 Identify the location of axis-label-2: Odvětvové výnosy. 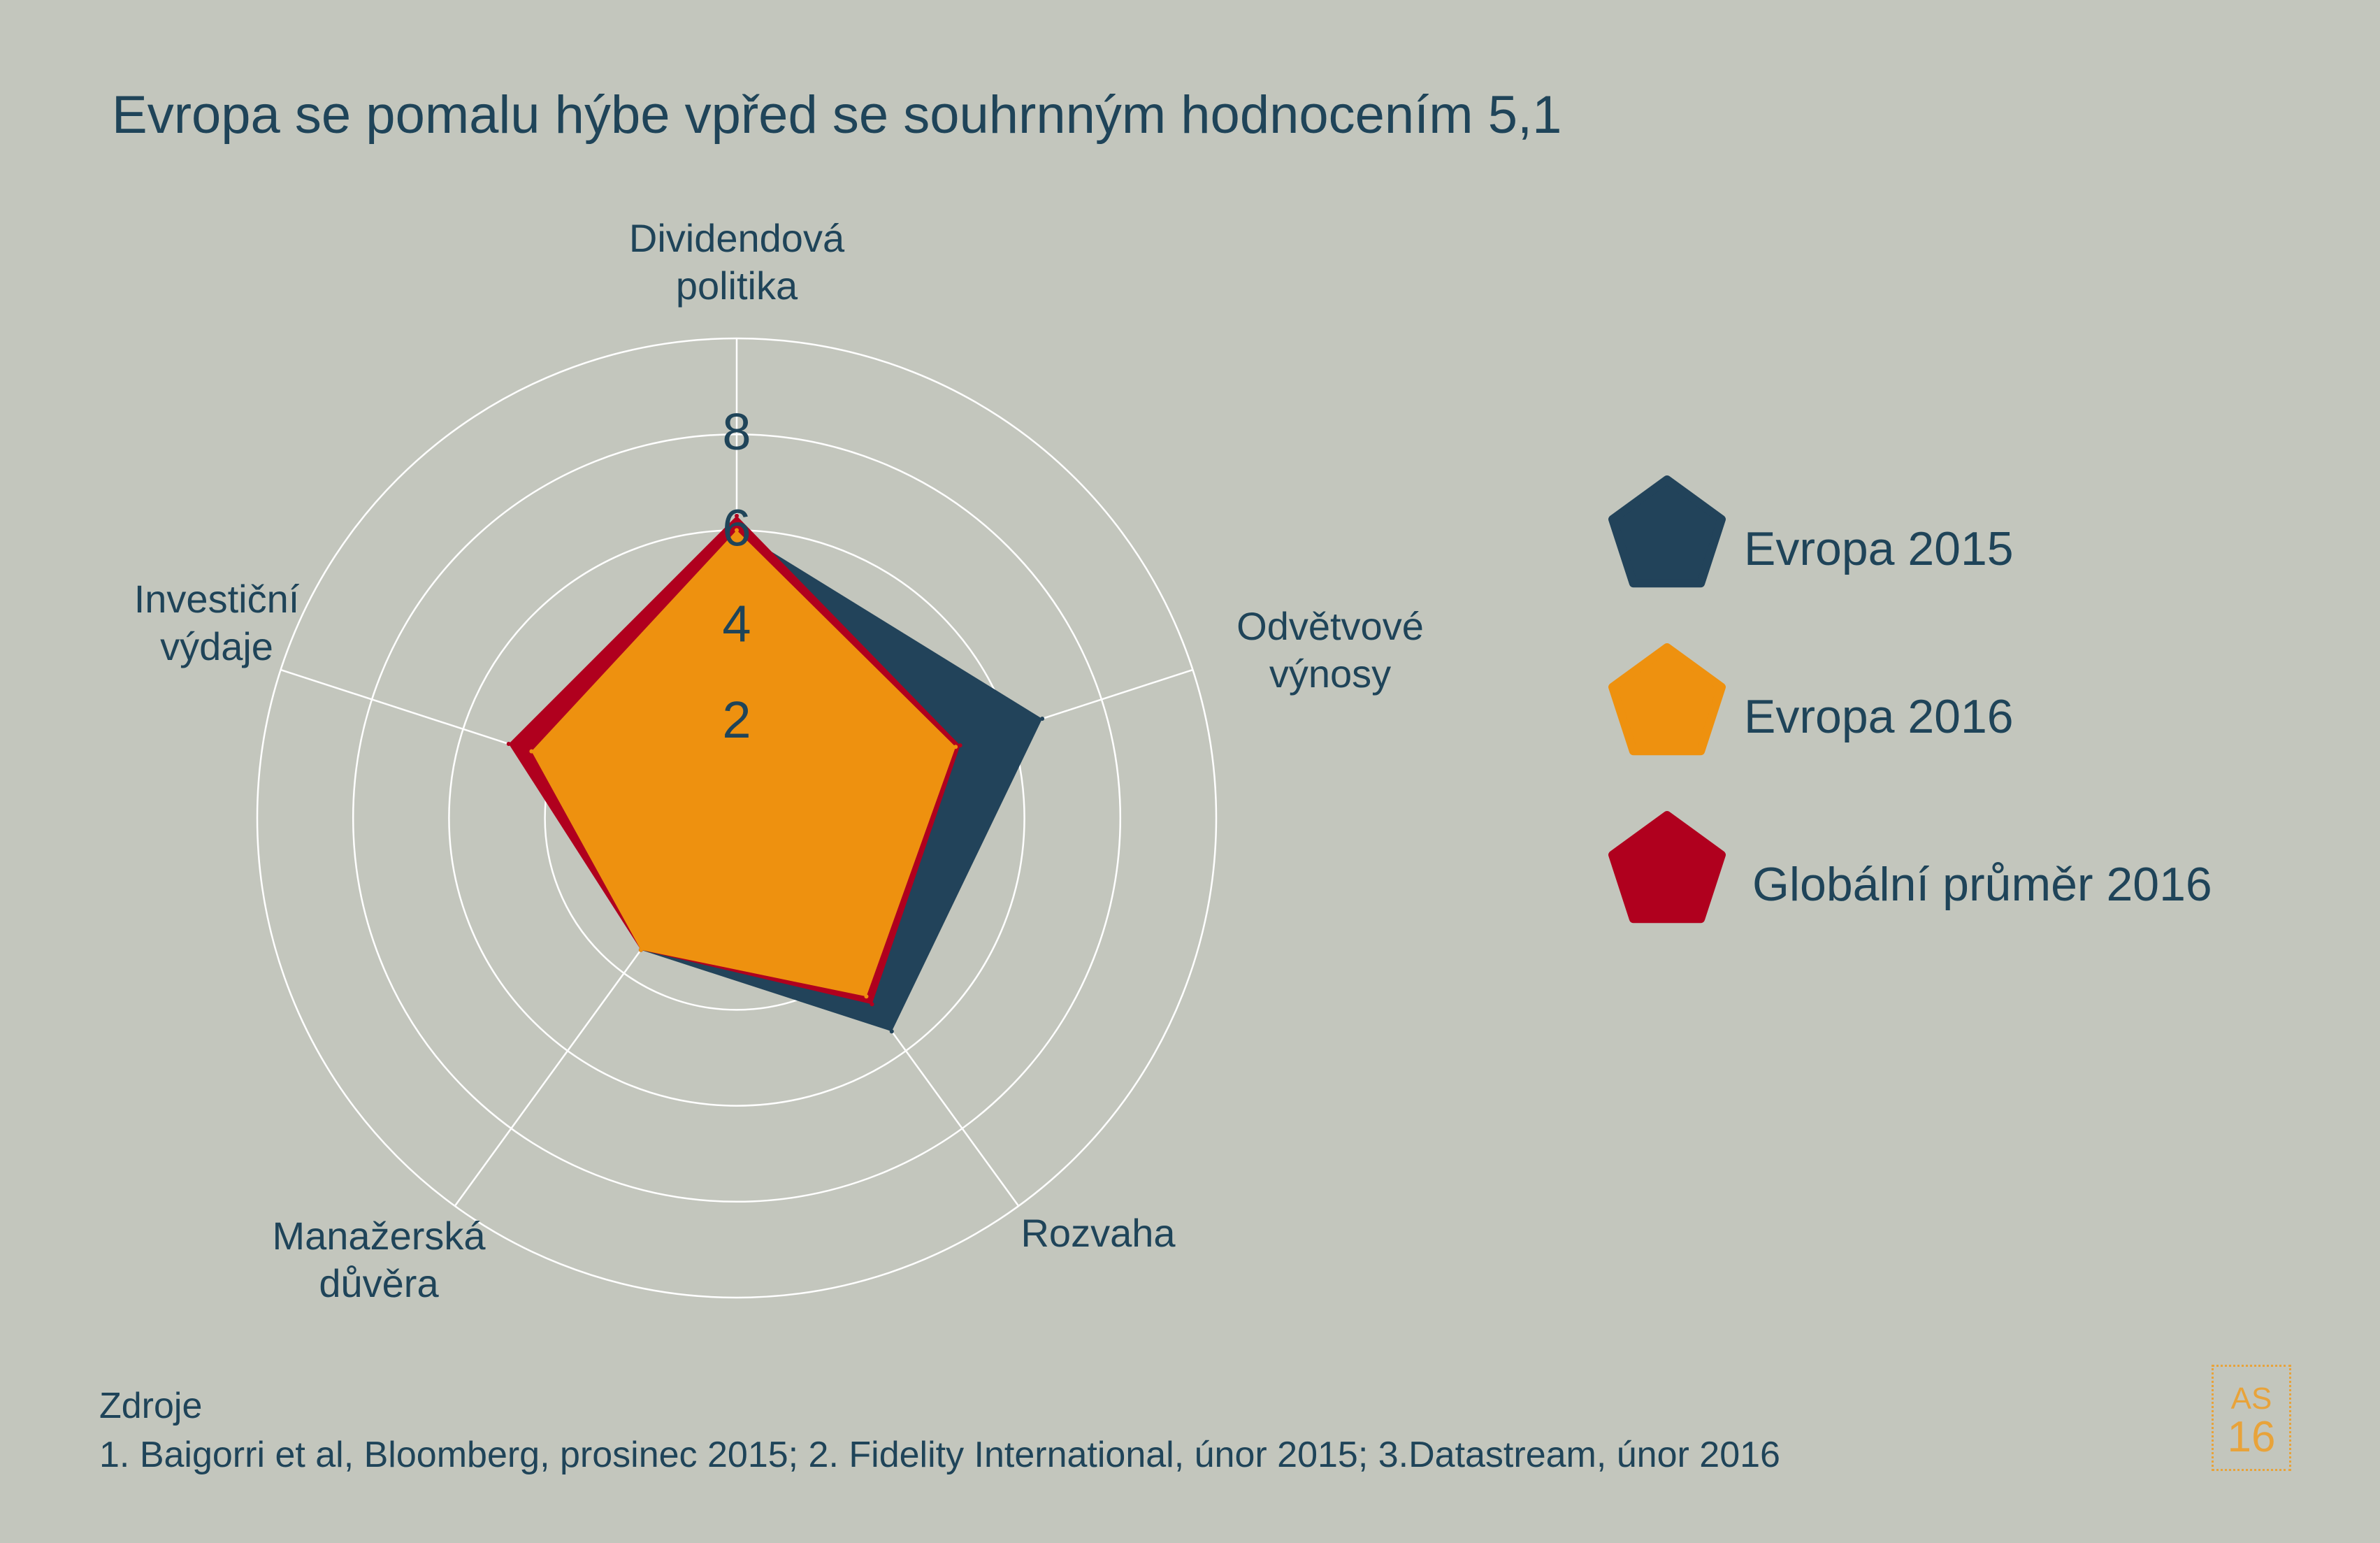
(1330, 650).